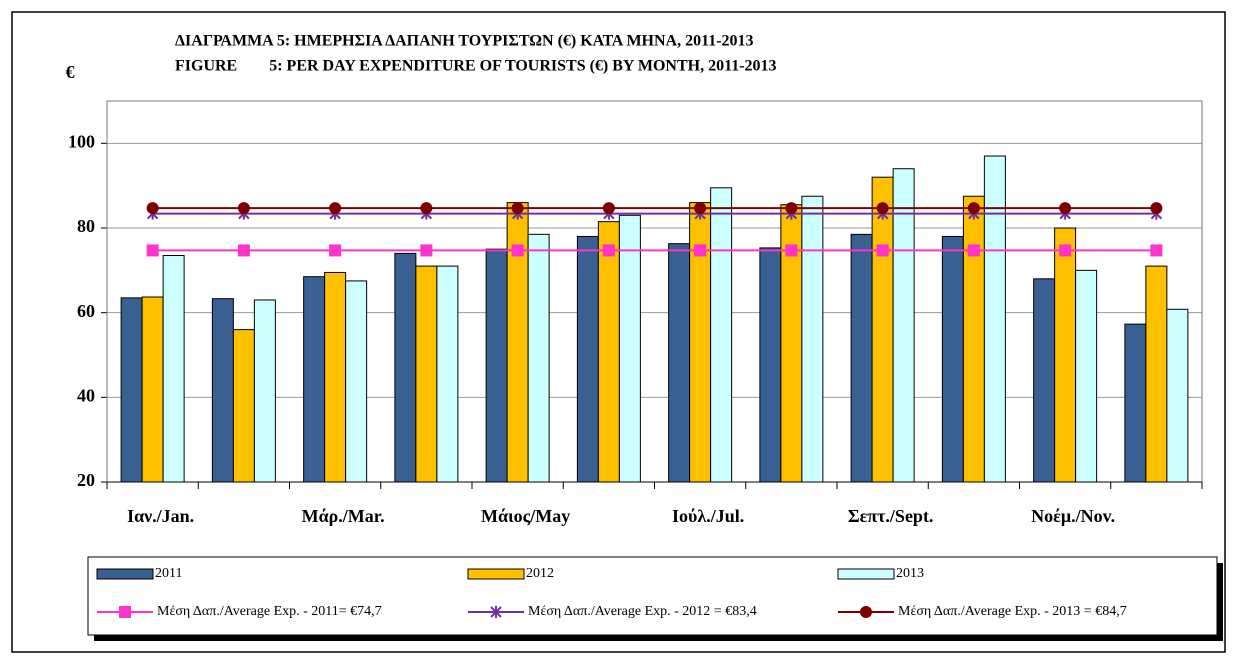 The width and height of the screenshot is (1233, 664). What do you see at coordinates (168, 573) in the screenshot?
I see `legend-label: 2011` at bounding box center [168, 573].